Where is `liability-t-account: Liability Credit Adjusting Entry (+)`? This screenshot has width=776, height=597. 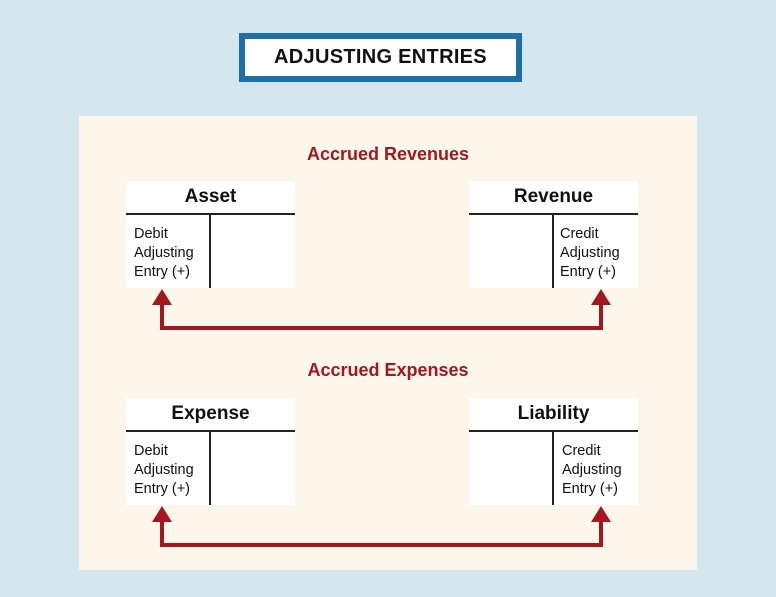 liability-t-account: Liability Credit Adjusting Entry (+) is located at coordinates (553, 451).